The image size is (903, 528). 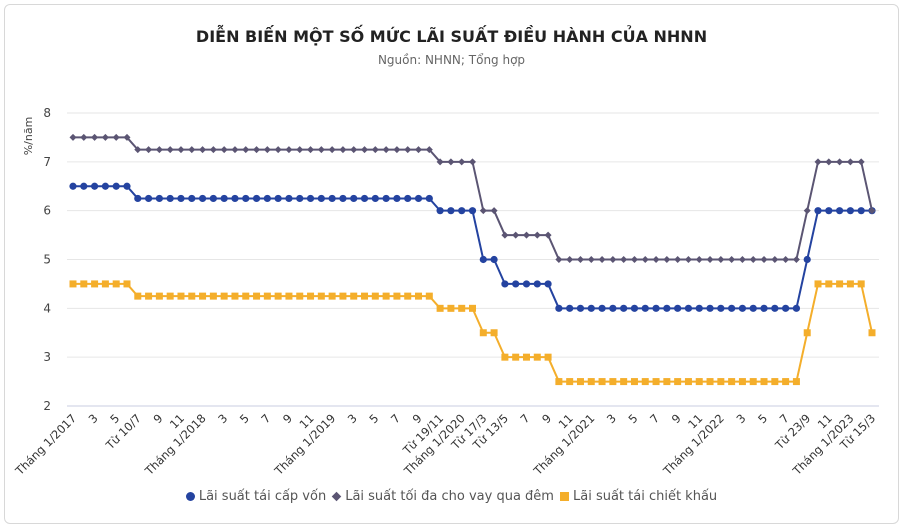 What do you see at coordinates (525, 418) in the screenshot?
I see `x-tick-label: 7` at bounding box center [525, 418].